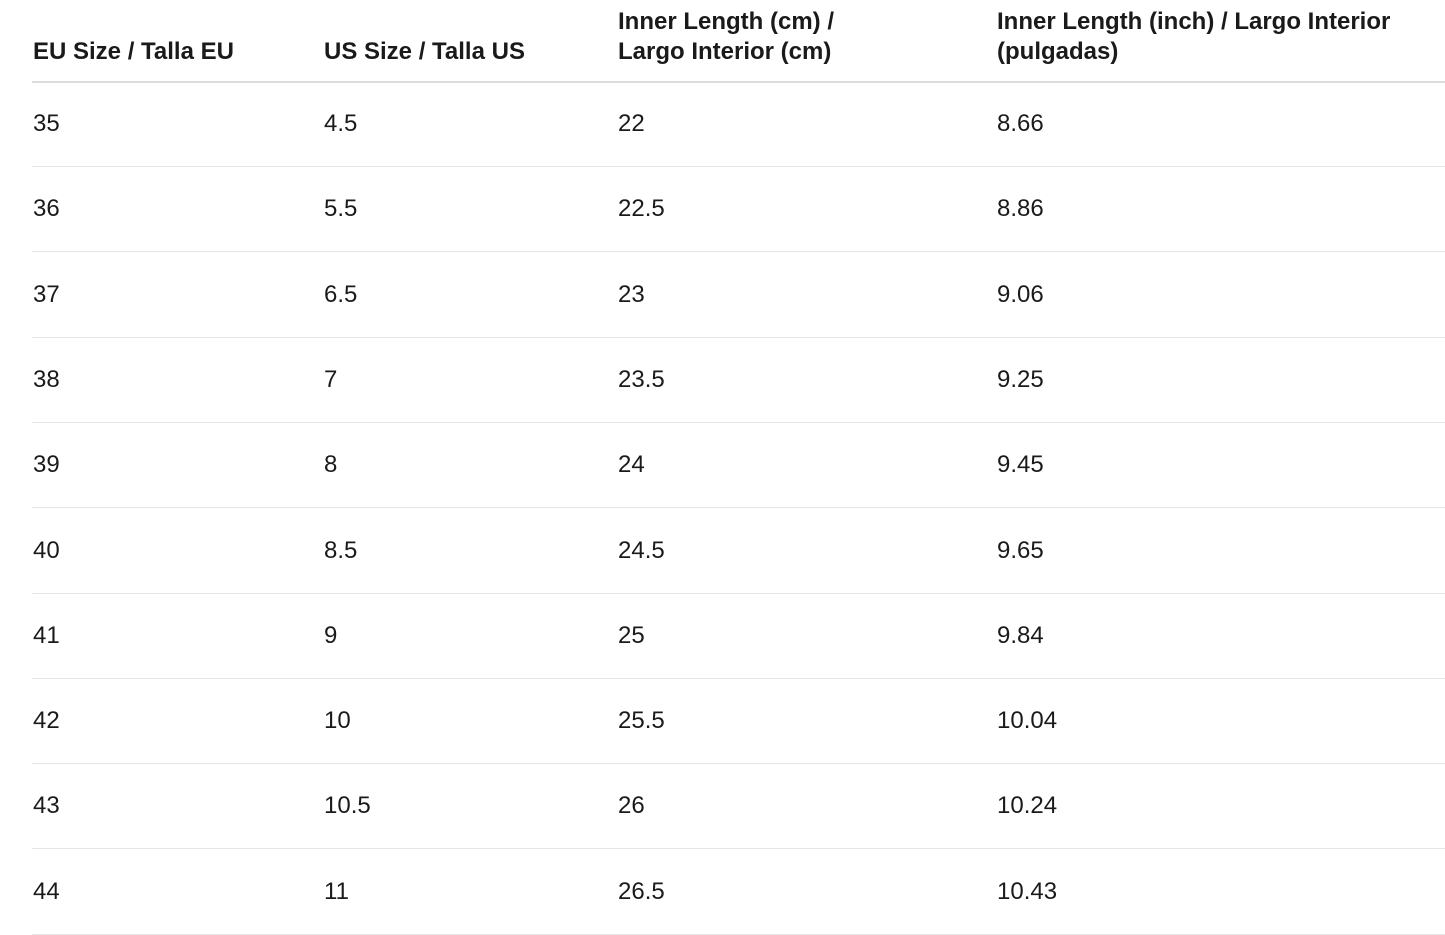 This screenshot has width=1445, height=935. What do you see at coordinates (641, 721) in the screenshot?
I see `table-cell: 25.5` at bounding box center [641, 721].